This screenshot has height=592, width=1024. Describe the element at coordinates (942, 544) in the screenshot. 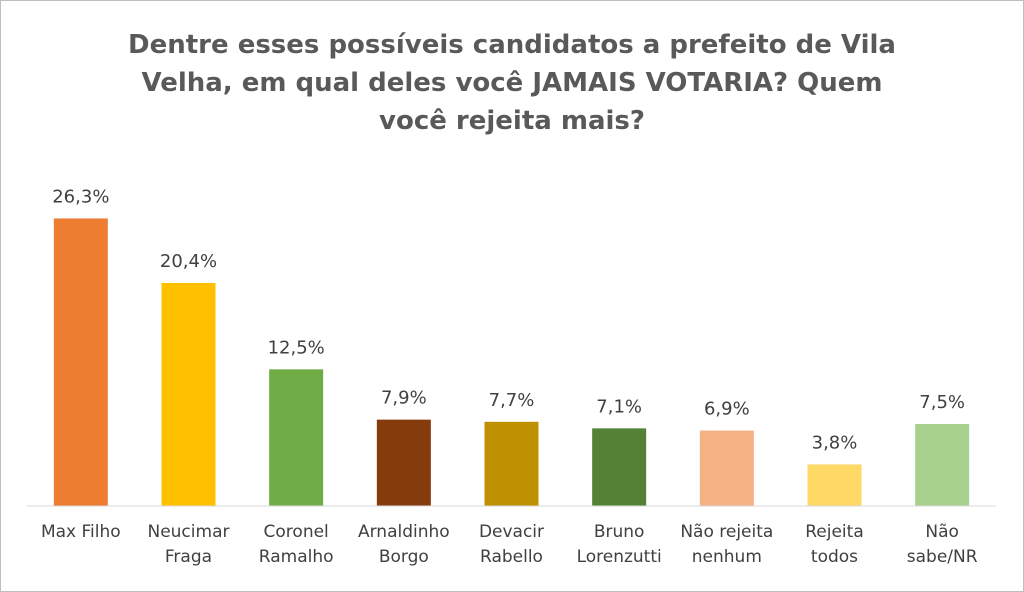

I see `x-tick-label: Não sabe/NR` at that location.